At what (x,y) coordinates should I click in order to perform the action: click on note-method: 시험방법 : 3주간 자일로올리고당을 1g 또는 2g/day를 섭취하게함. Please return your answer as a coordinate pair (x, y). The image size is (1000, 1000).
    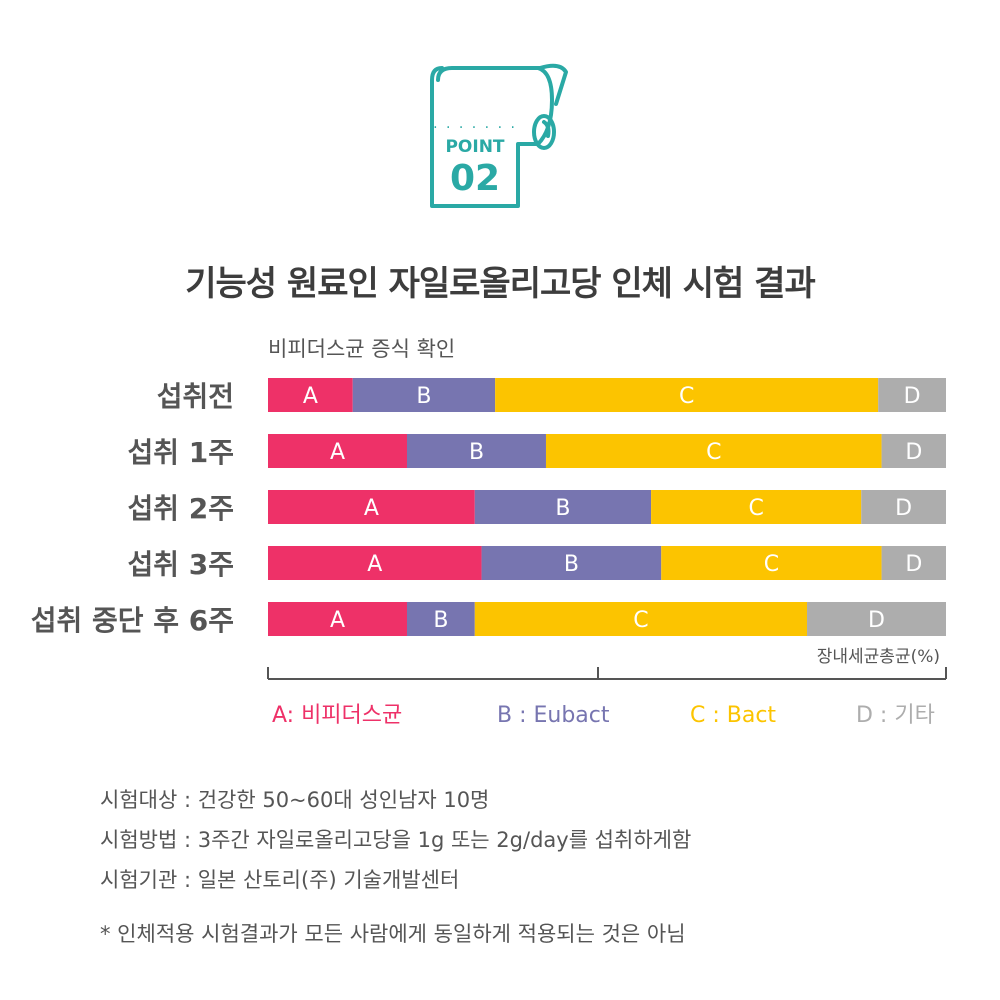
    Looking at the image, I should click on (396, 840).